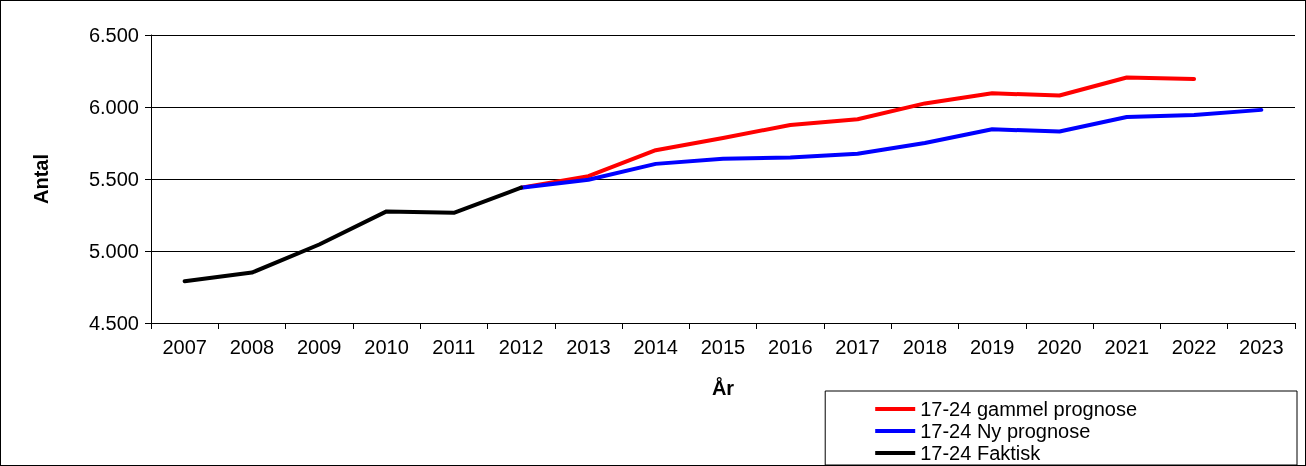 The height and width of the screenshot is (466, 1306). Describe the element at coordinates (1028, 409) in the screenshot. I see `legend-label: 17-24 gammel prognose` at that location.